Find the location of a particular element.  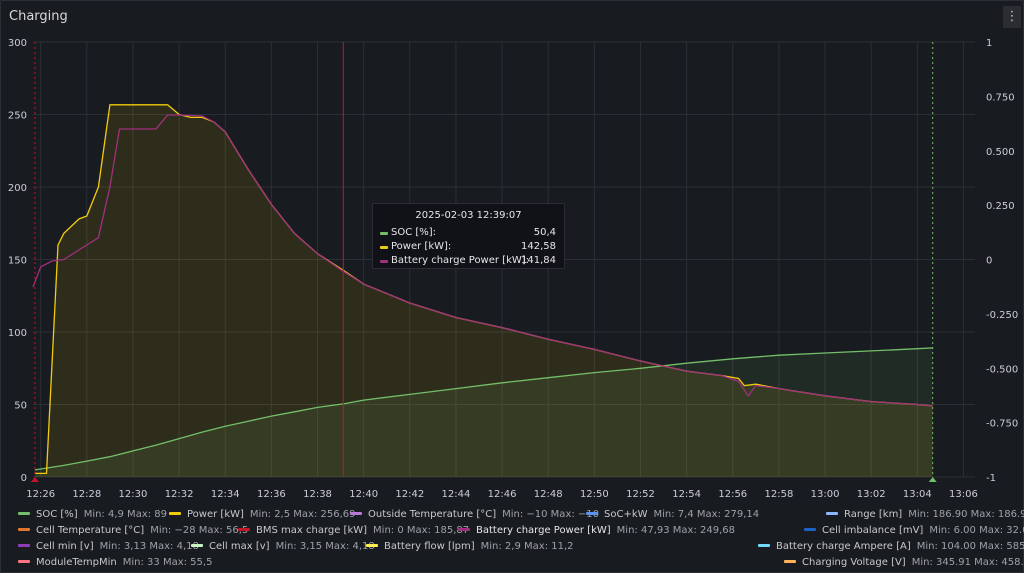

legend-item-range: Range [km] Min: 186.90 Max: 186.90 is located at coordinates (925, 514).